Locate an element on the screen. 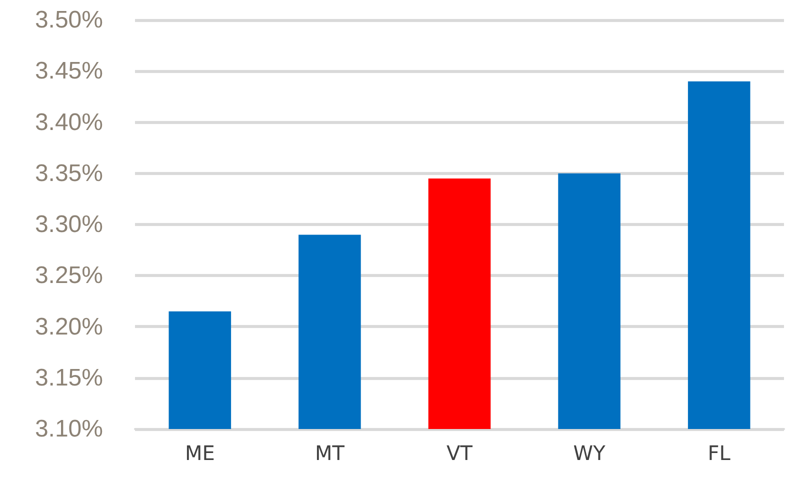  y-tick-label: 3.40% is located at coordinates (68, 122).